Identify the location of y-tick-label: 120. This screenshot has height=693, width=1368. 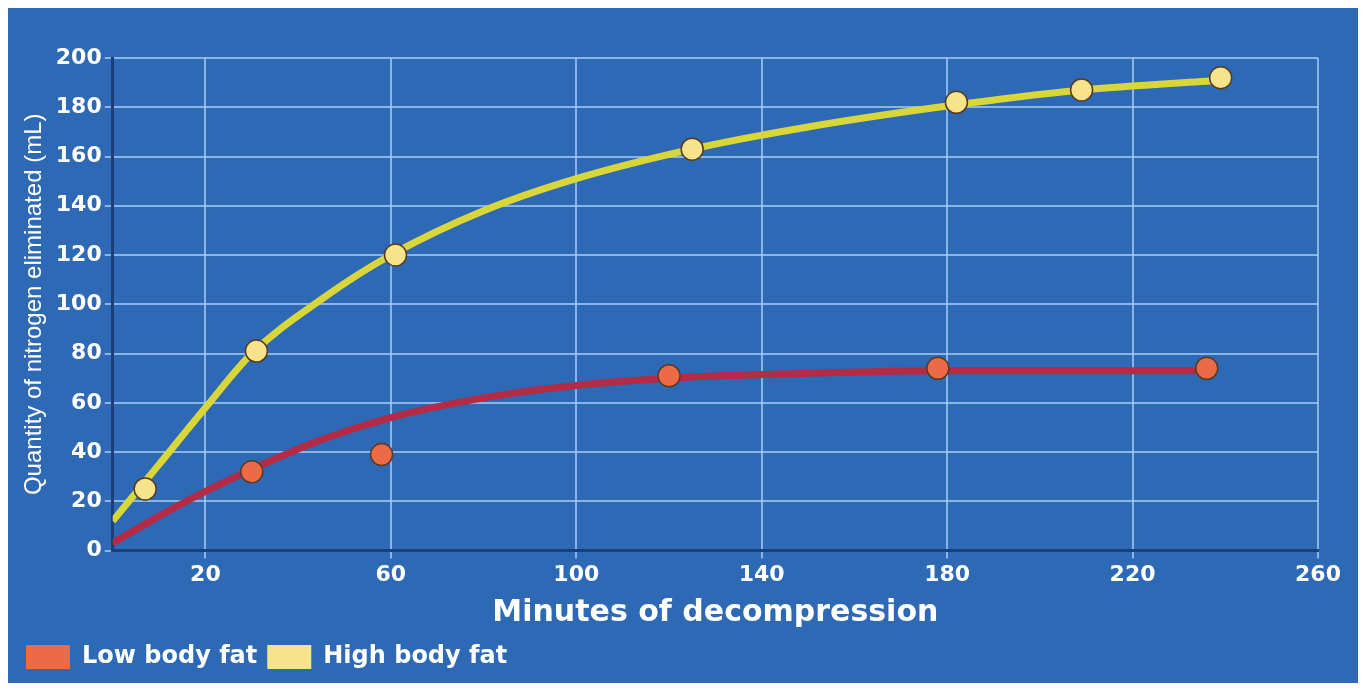
(78, 253).